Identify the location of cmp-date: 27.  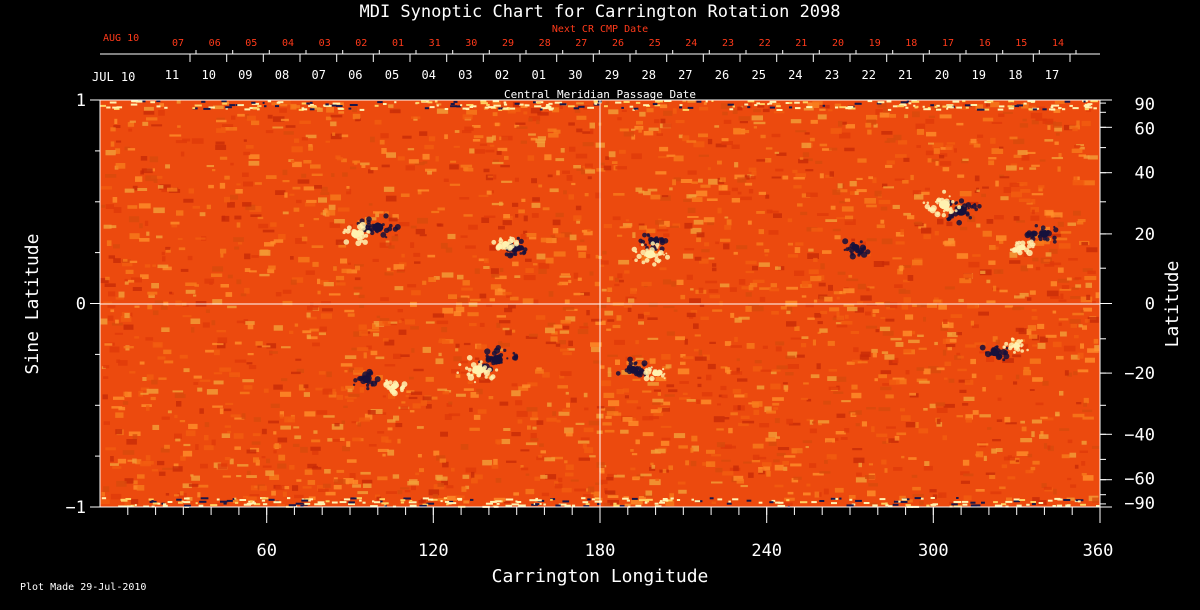
(685, 75).